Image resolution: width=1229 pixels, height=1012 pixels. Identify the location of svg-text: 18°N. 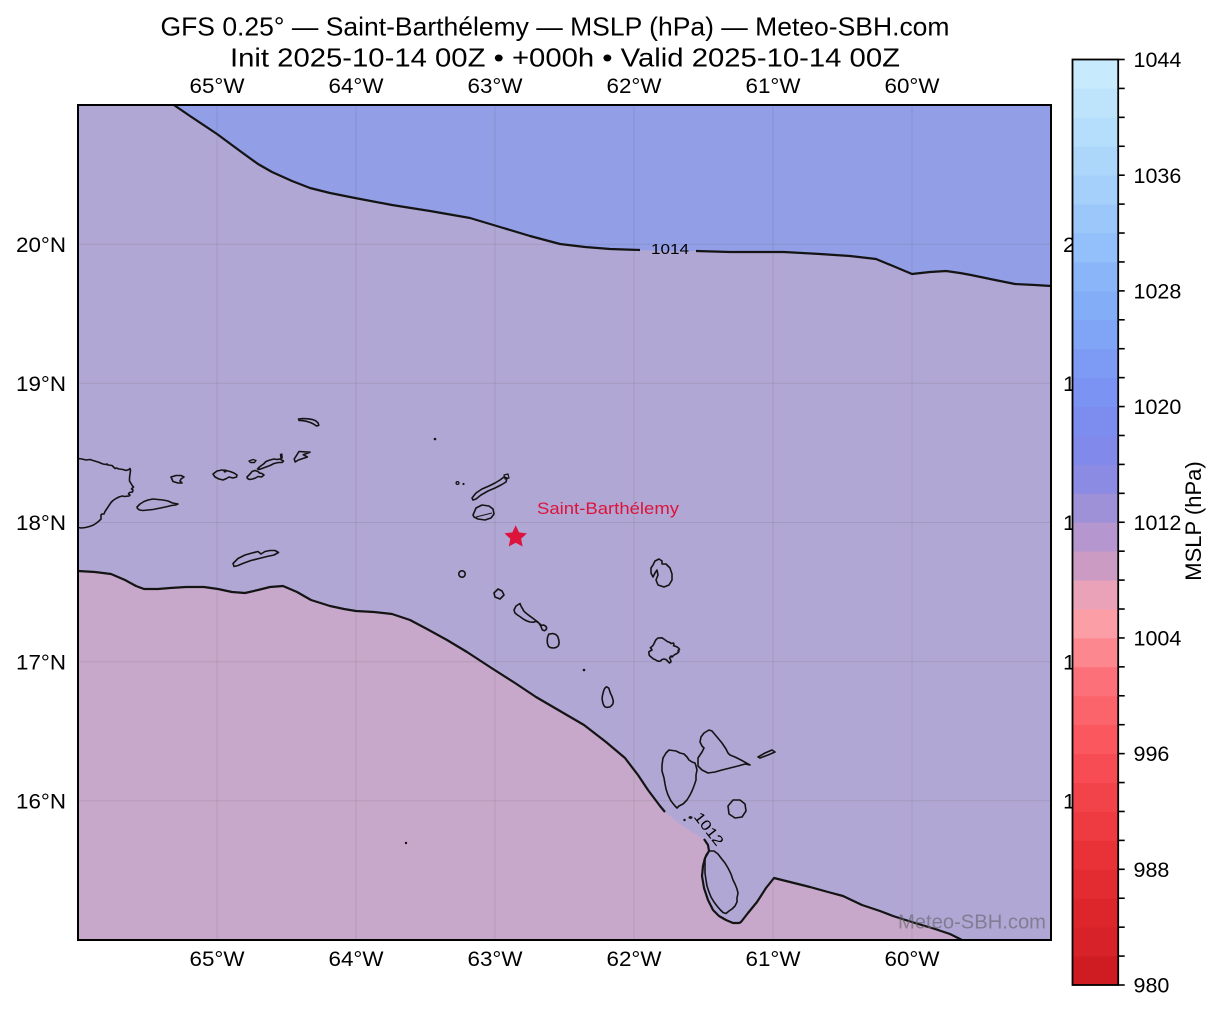
(41, 523).